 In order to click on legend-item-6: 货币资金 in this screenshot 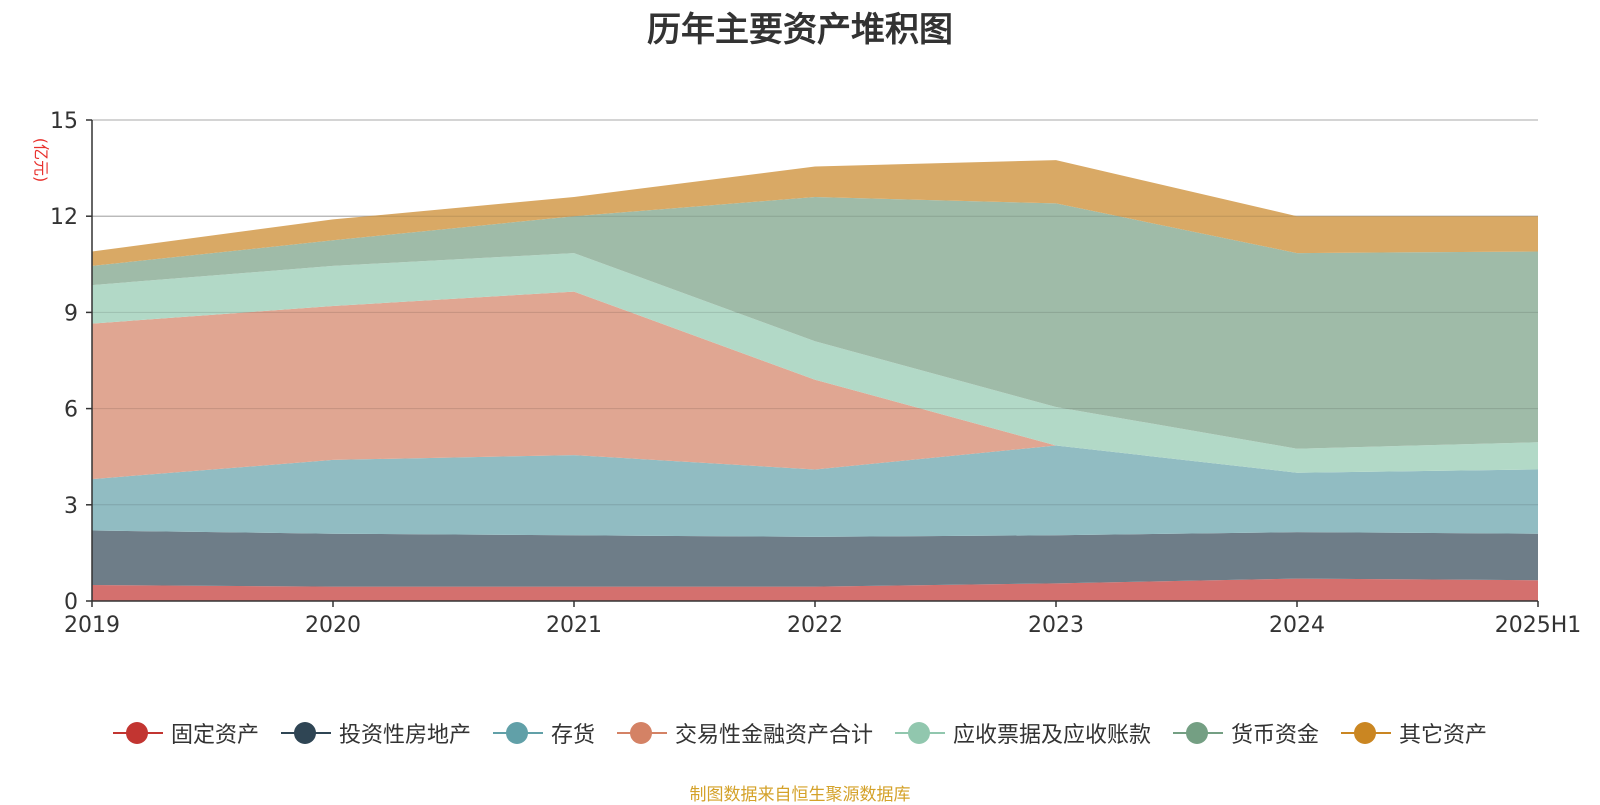, I will do `click(1246, 733)`.